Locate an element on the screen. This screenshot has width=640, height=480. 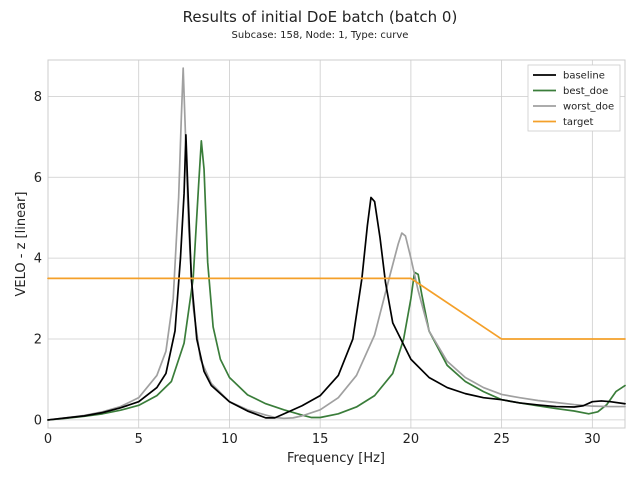
series-line-target is located at coordinates (336, 308).